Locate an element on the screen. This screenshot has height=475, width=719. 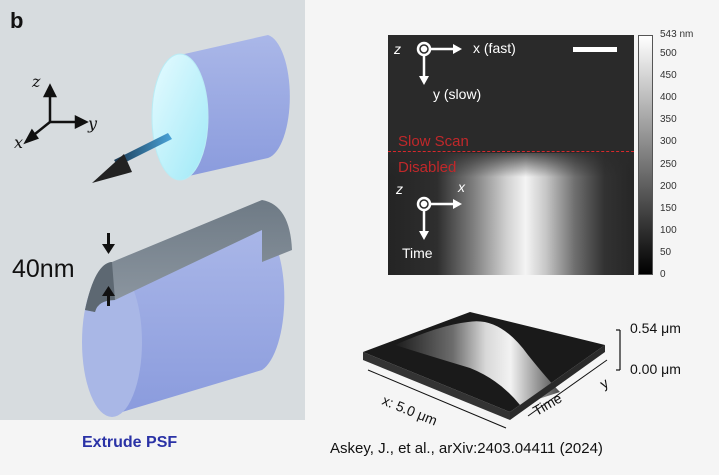
upper-cylinder is located at coordinates (220, 108).